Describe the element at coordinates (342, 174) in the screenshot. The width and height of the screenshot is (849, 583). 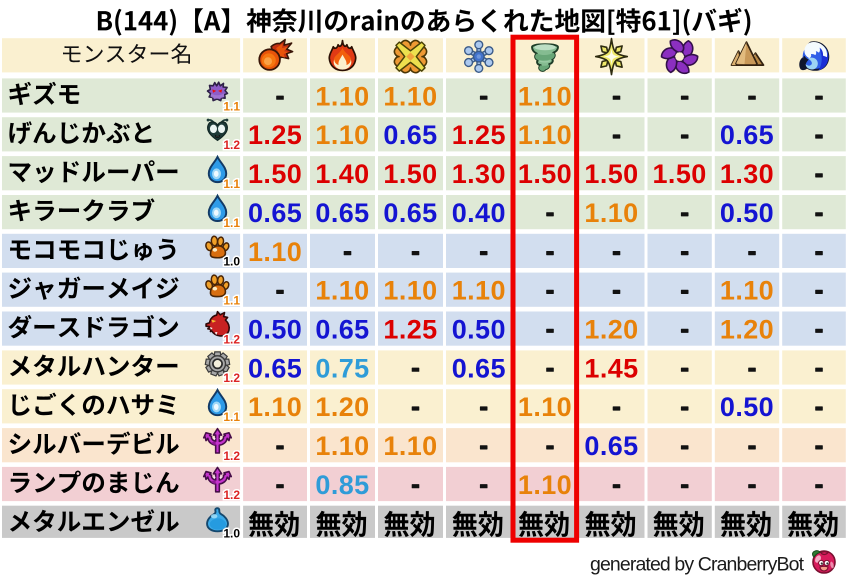
I see `svg-text: 1.40` at that location.